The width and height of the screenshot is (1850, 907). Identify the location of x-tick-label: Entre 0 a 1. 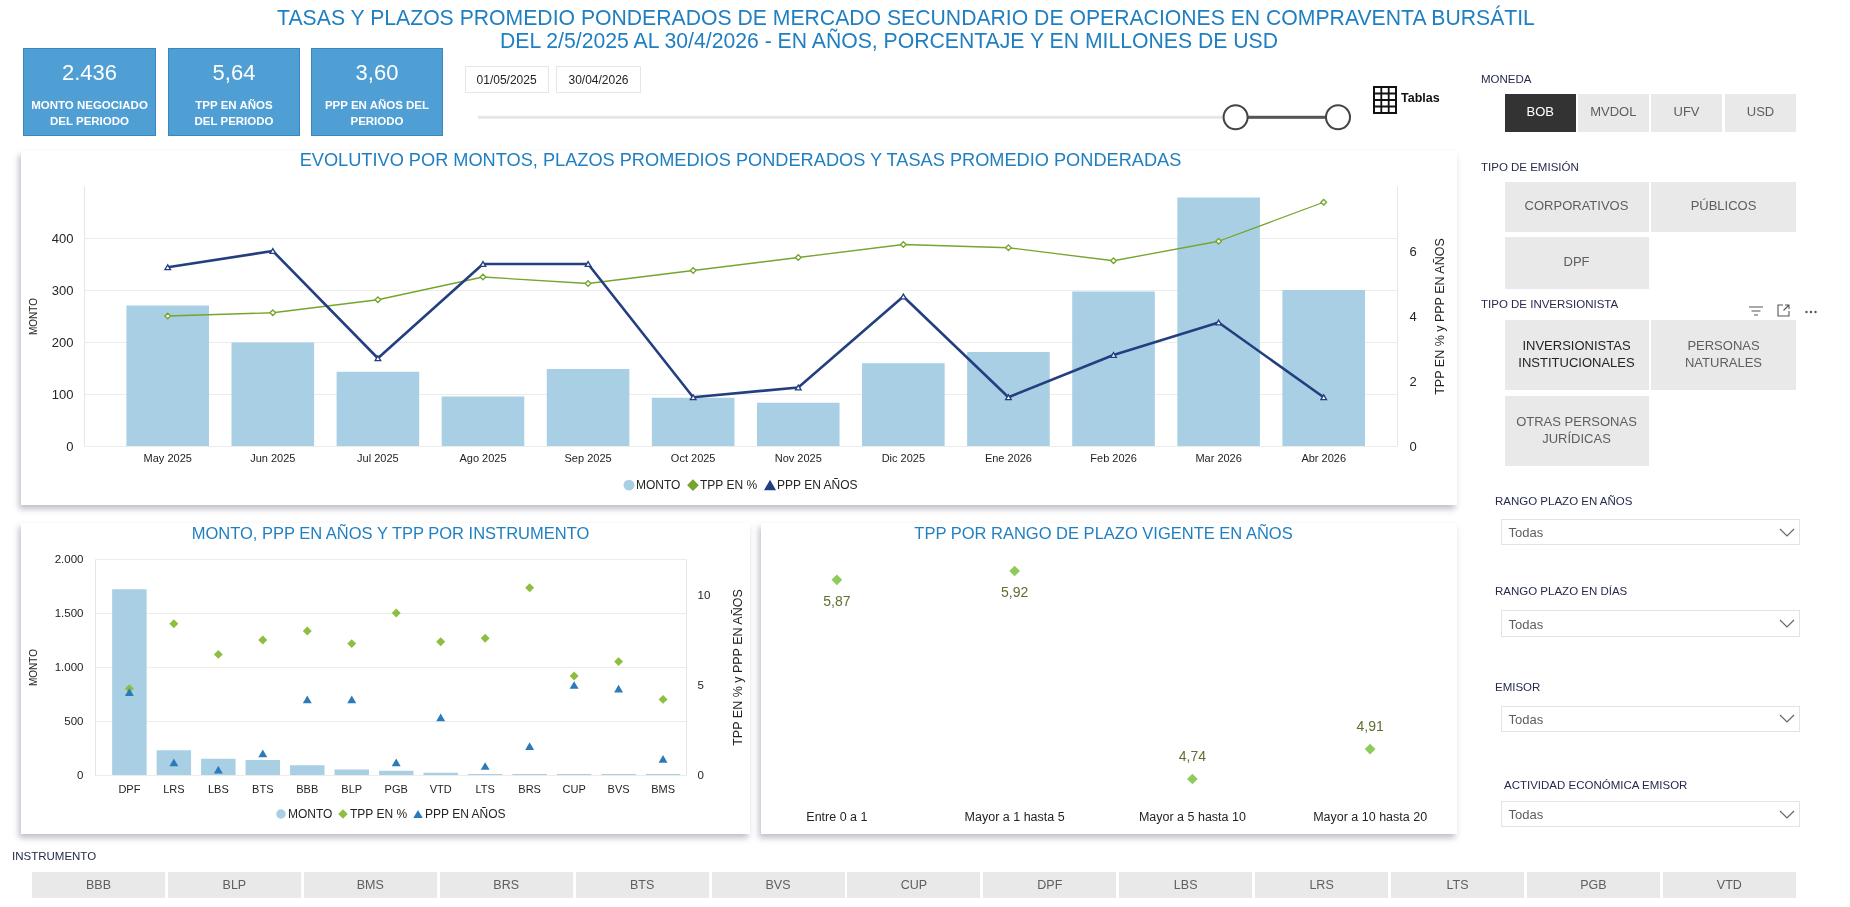
(837, 816).